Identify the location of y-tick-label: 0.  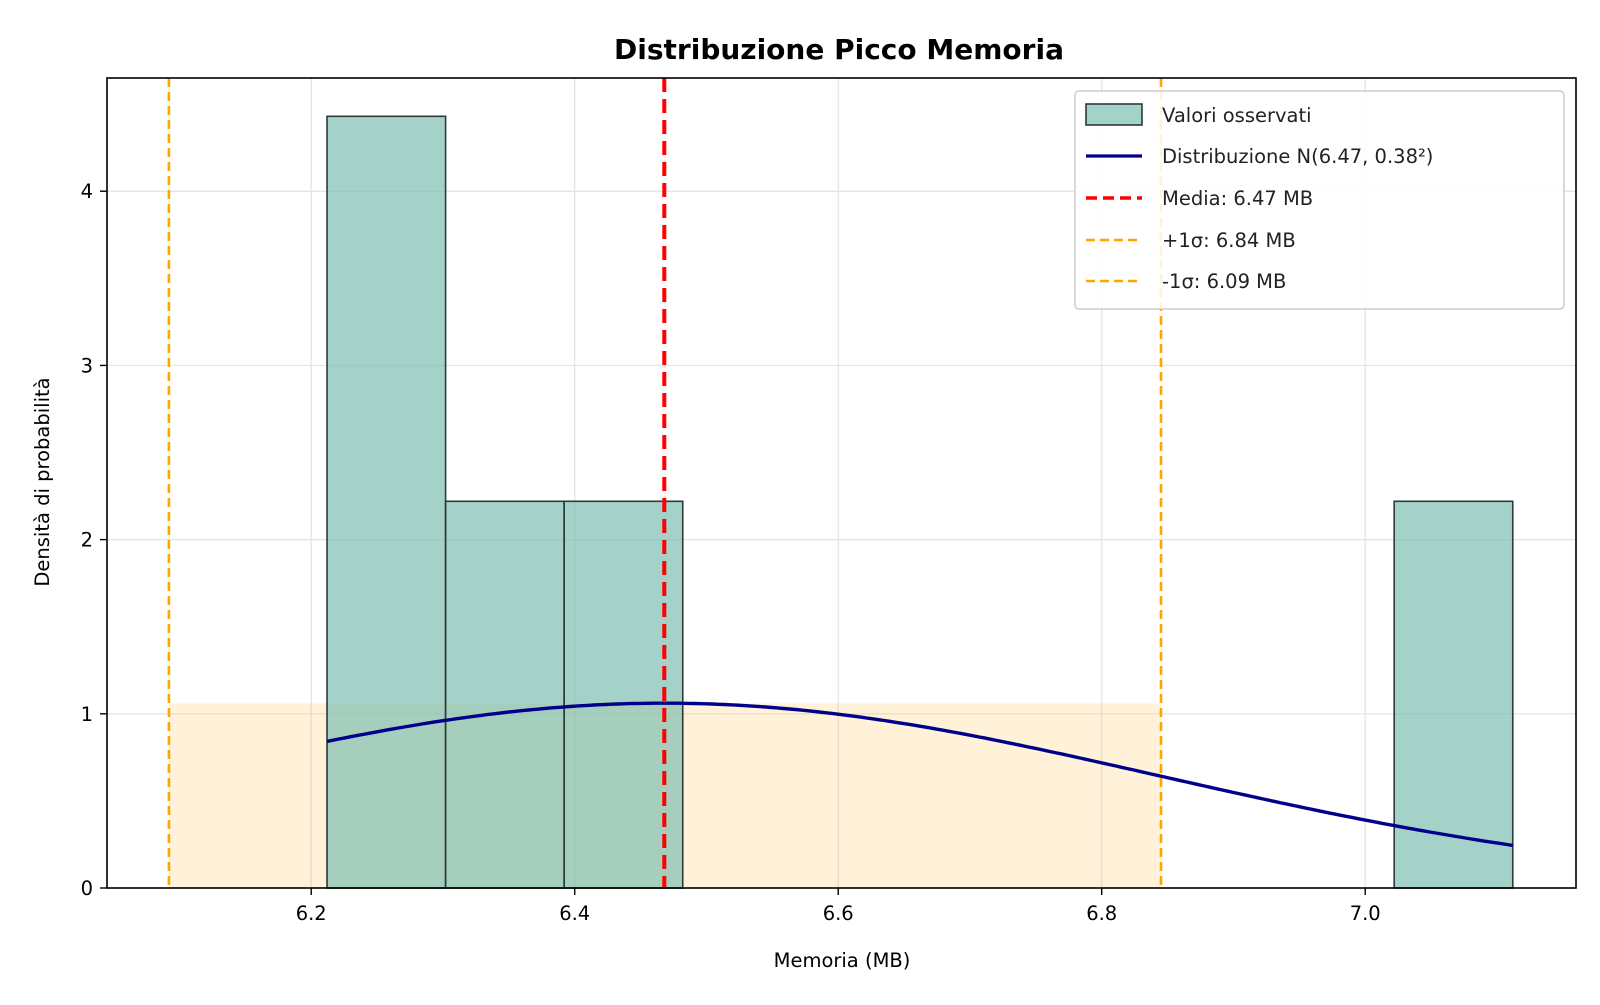
(87, 888).